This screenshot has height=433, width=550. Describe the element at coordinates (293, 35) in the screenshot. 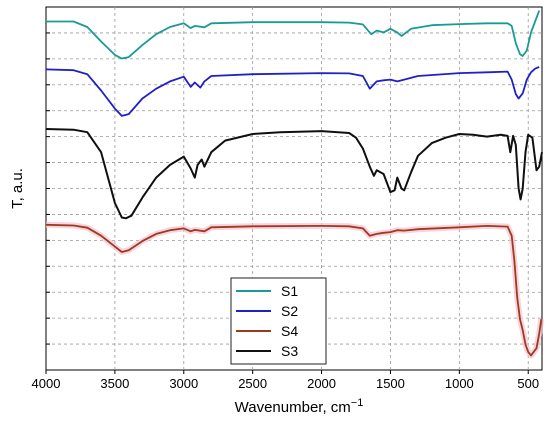

I see `series-line-s1` at that location.